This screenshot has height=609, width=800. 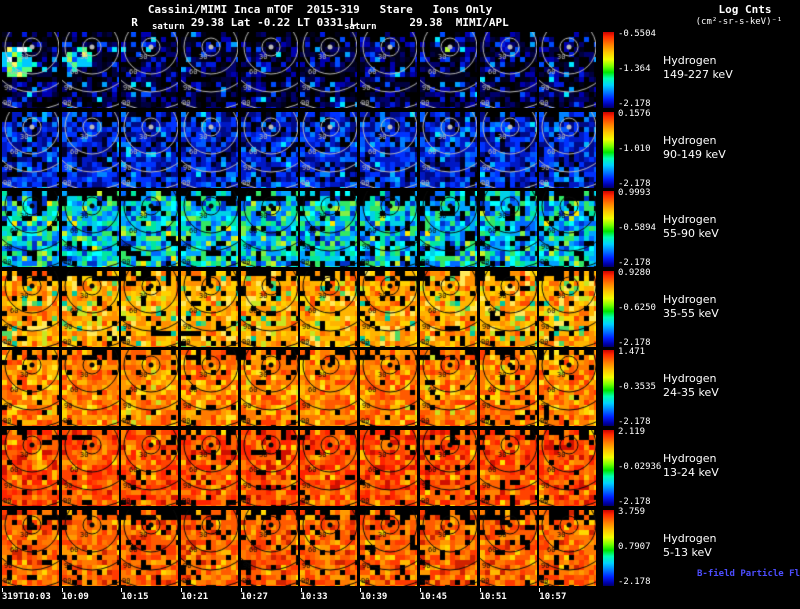 I want to click on colorbar-max-label: 0.1576, so click(x=634, y=113).